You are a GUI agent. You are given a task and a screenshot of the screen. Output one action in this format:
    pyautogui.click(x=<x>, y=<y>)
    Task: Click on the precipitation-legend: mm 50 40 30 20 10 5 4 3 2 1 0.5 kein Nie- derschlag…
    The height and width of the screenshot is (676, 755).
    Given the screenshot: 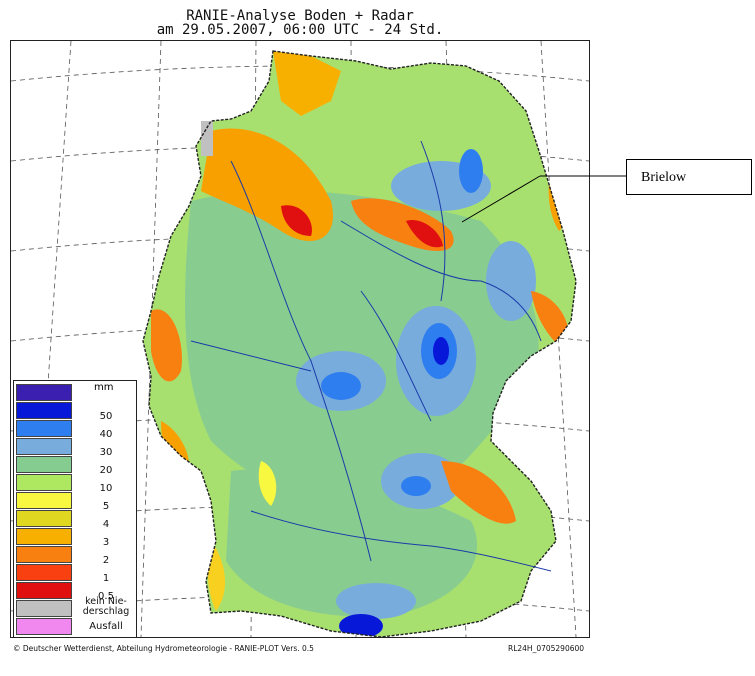 What is the action you would take?
    pyautogui.click(x=75, y=508)
    